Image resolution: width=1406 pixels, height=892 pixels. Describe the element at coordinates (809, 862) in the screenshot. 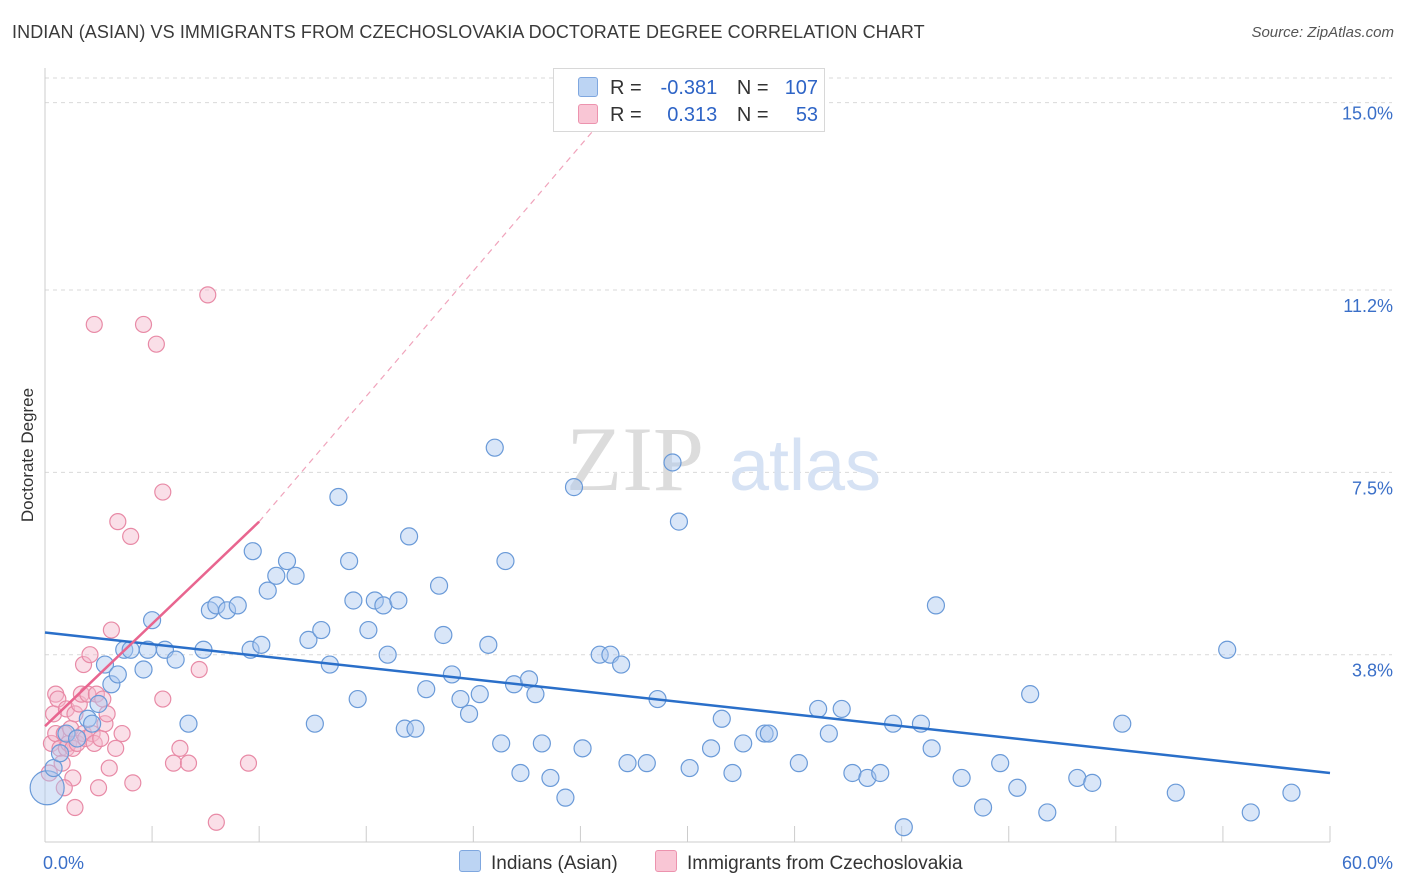

I see `series-legend-item-czechoslovakia: Immigrants from Czechoslovakia` at that location.